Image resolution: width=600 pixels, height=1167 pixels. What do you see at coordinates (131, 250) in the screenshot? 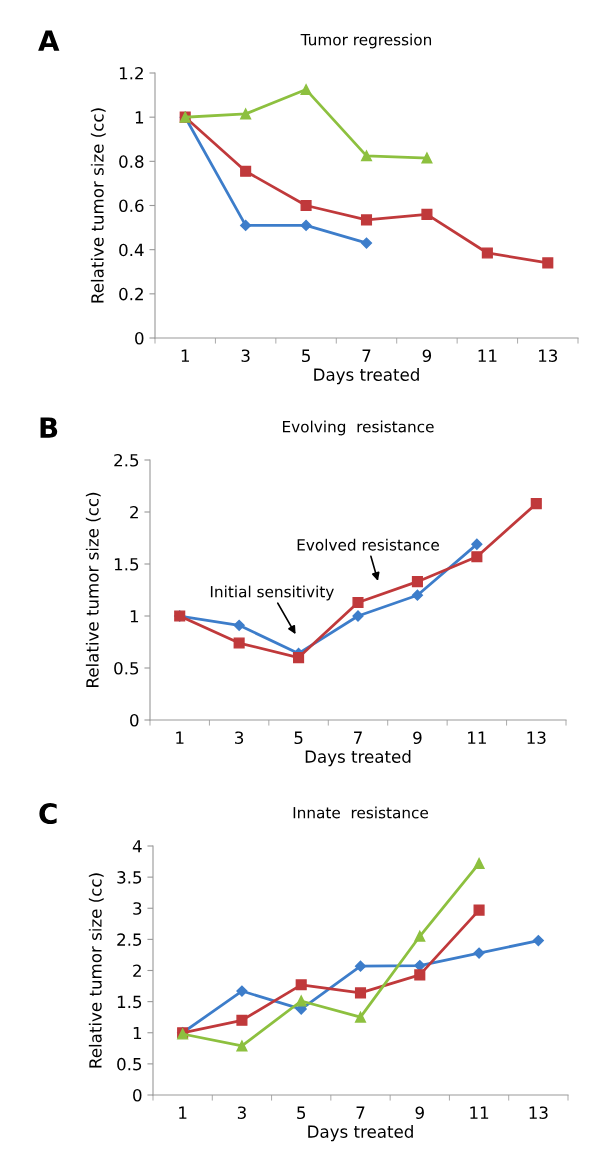
I see `y-tick-label: 0.4` at bounding box center [131, 250].